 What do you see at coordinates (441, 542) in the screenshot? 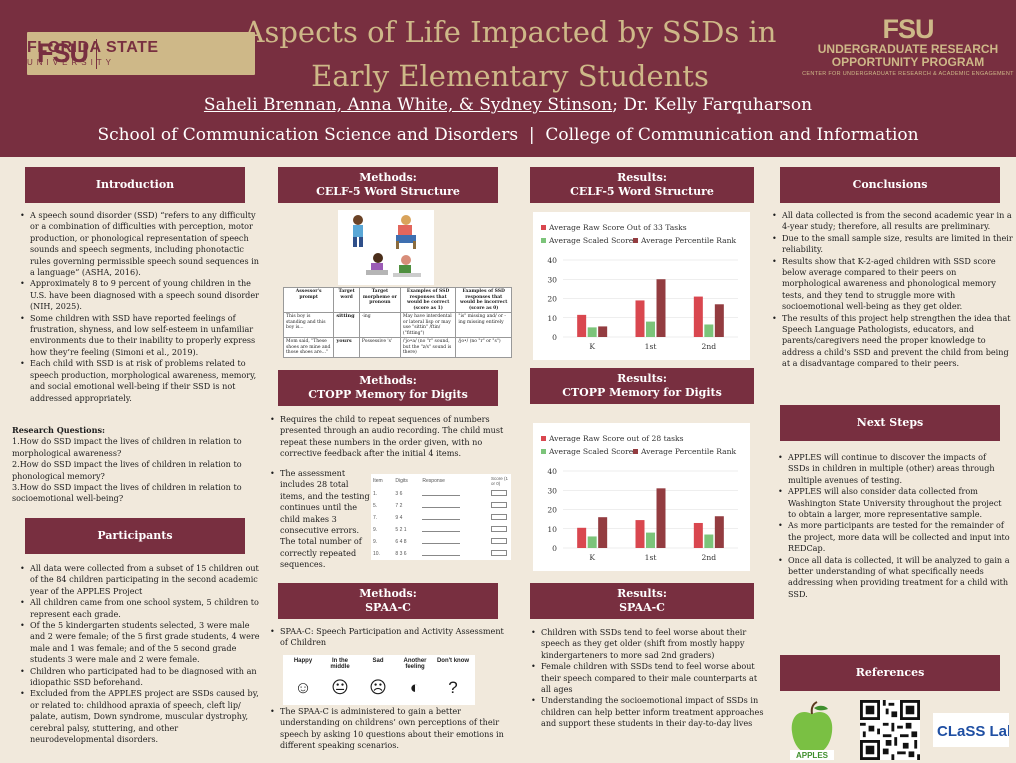
I see `table-row: 9. 6 4 8` at bounding box center [441, 542].